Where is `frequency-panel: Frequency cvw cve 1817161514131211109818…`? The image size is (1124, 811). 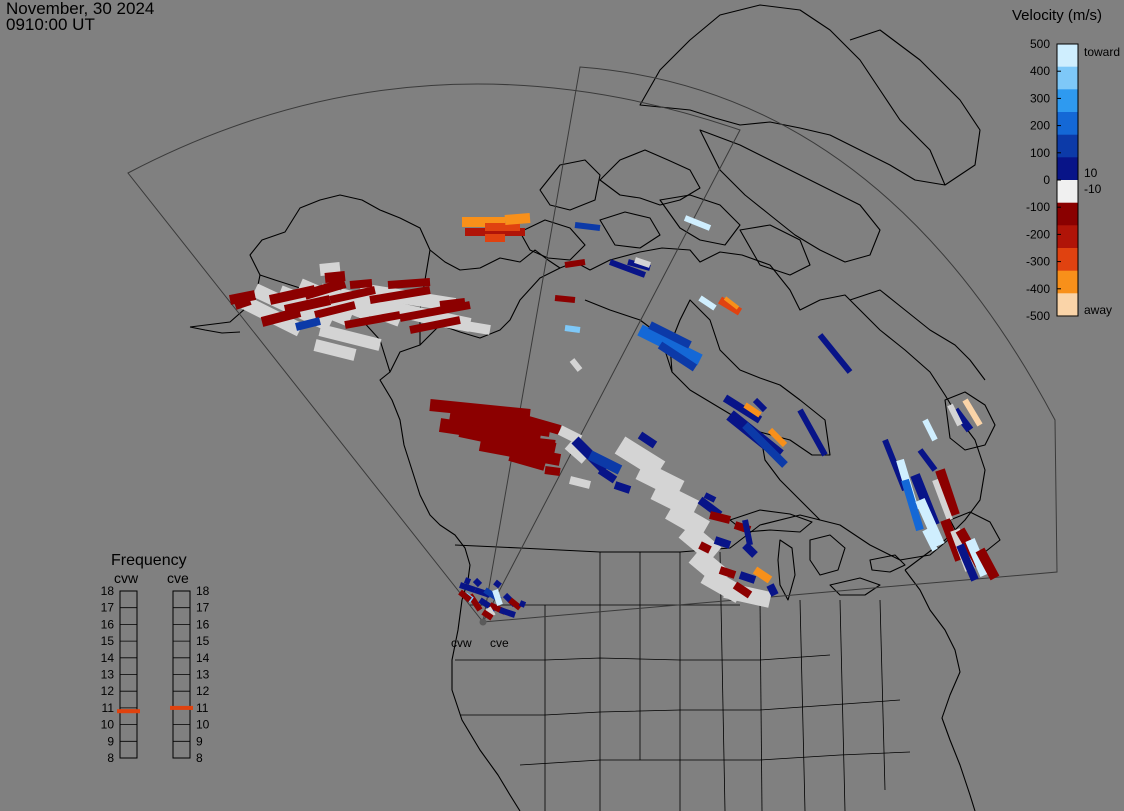
frequency-panel: Frequency cvw cve 1817161514131211109818… is located at coordinates (155, 658).